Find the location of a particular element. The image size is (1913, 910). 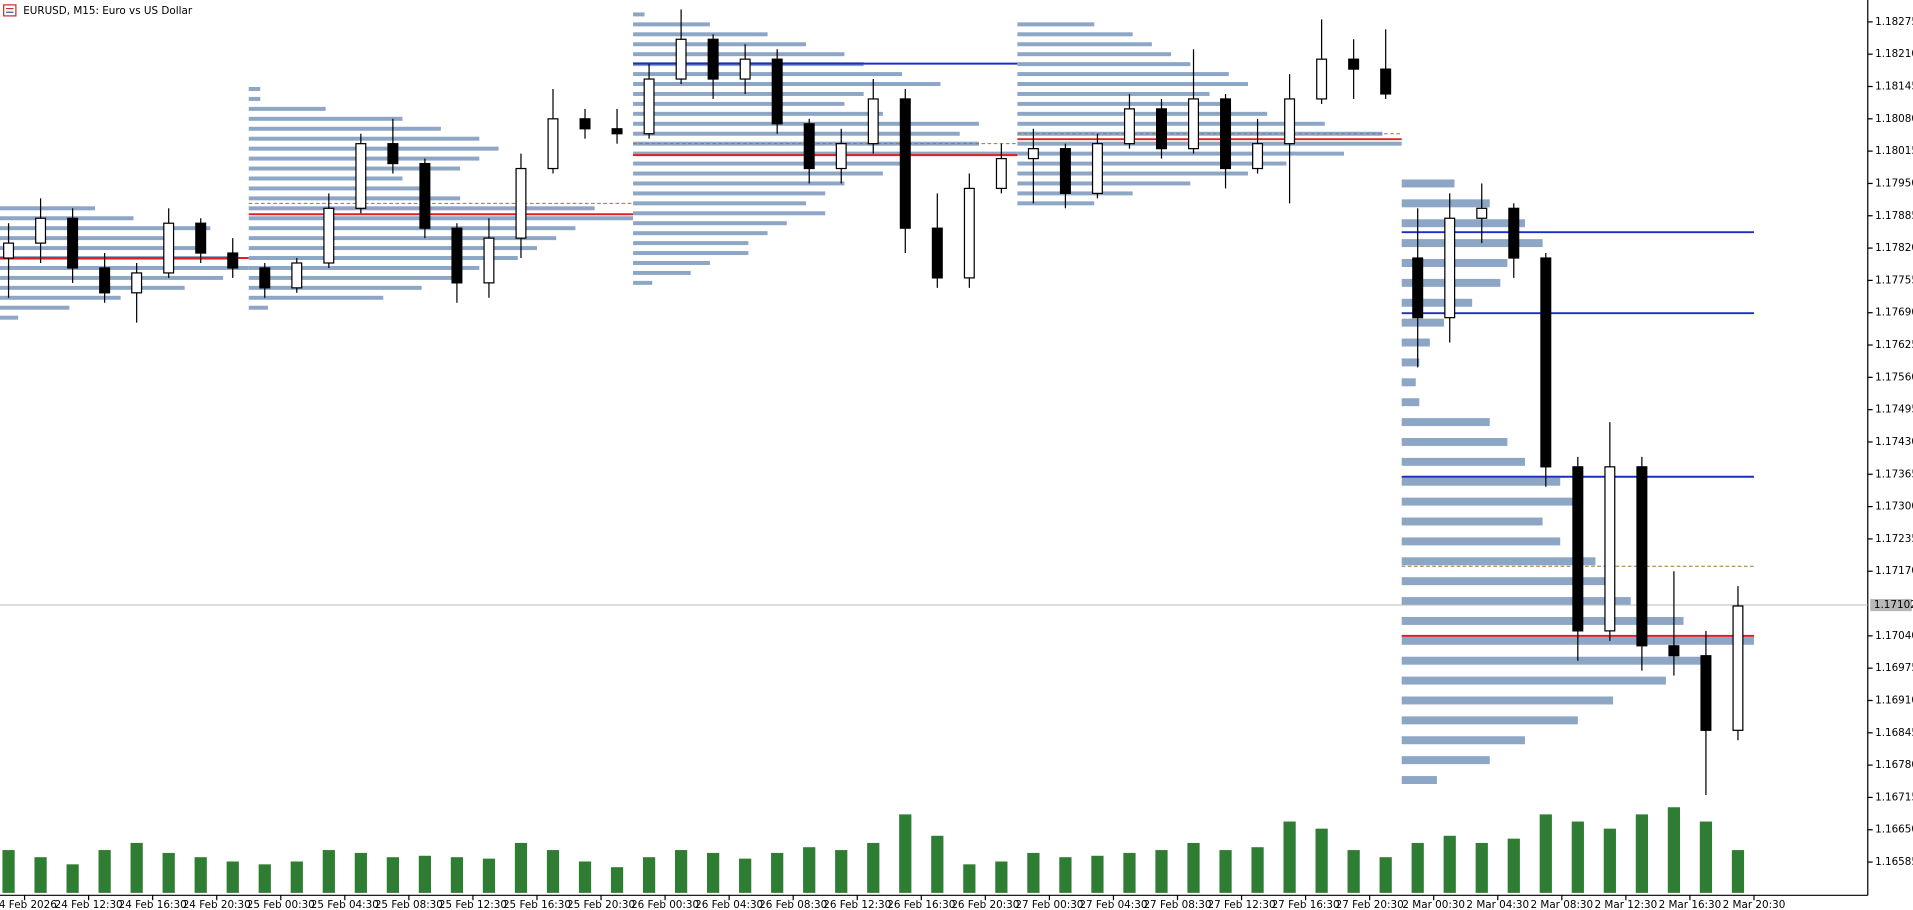

y-tick-label: 1.18210 is located at coordinates (1894, 54).